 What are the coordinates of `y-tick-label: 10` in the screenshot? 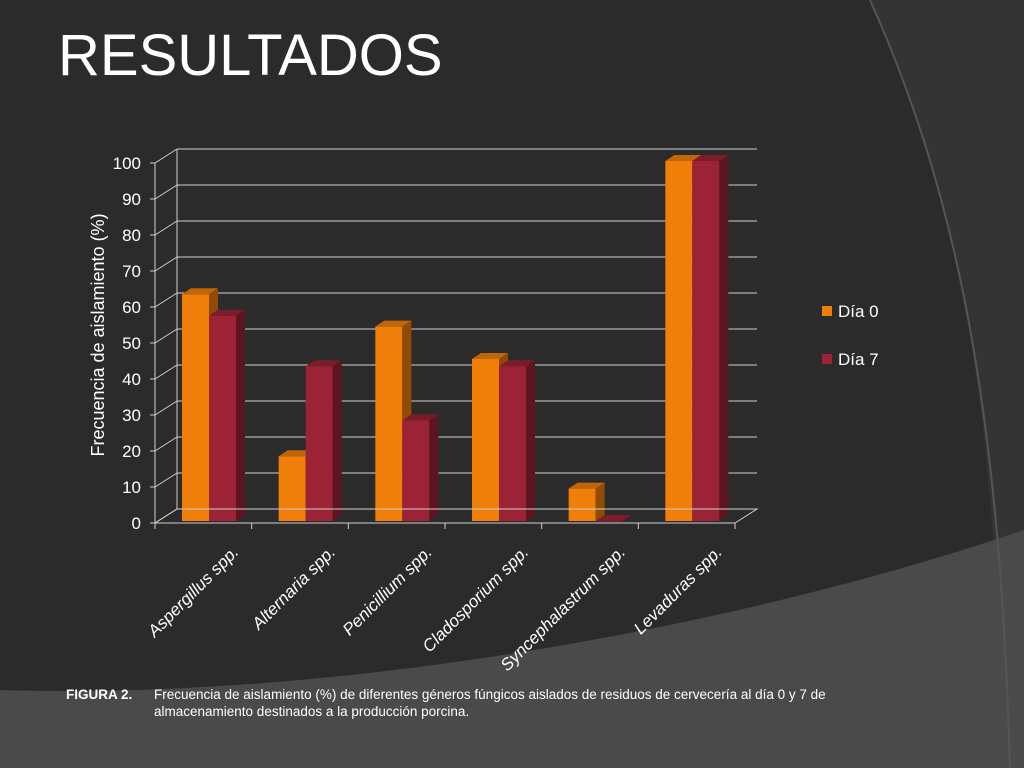 It's located at (131, 487).